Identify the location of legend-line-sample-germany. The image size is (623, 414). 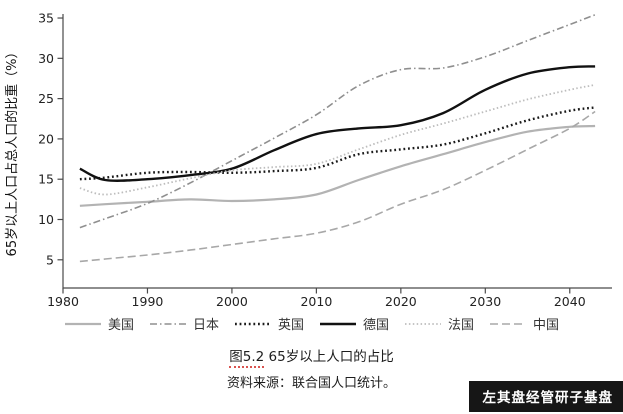
(338, 323).